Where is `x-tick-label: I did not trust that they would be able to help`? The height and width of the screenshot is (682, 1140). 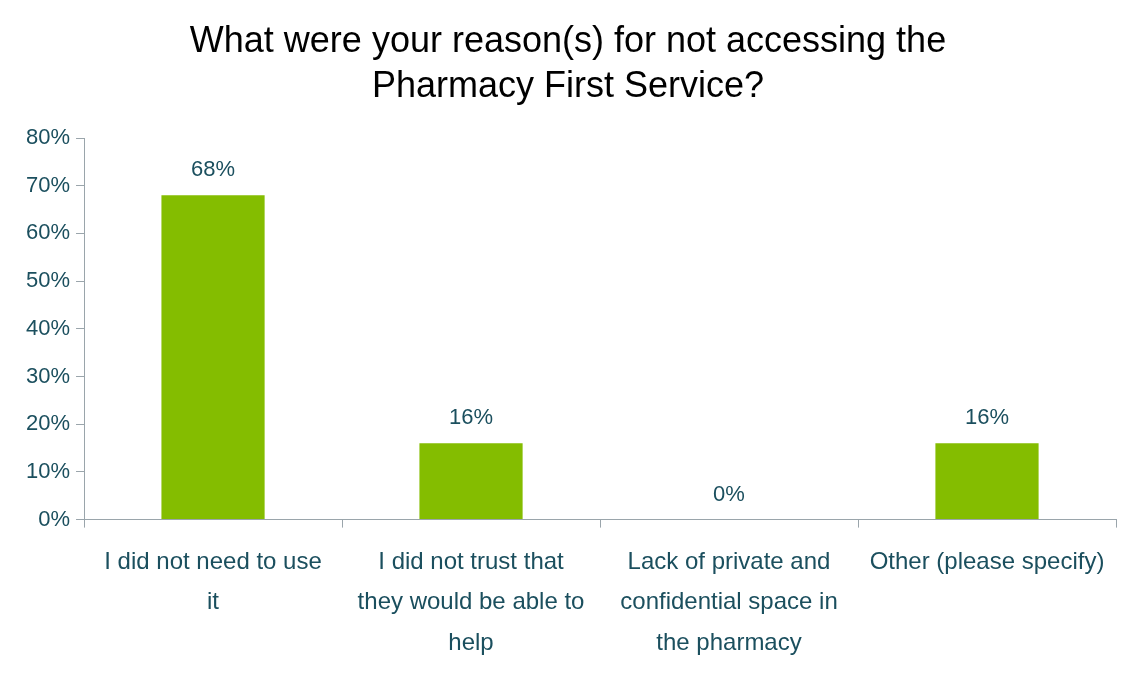 x-tick-label: I did not trust that they would be able to help is located at coordinates (471, 601).